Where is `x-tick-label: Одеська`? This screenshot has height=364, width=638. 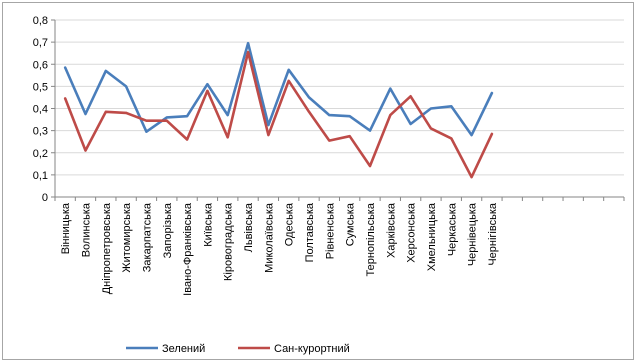
x-tick-label: Одеська is located at coordinates (290, 224).